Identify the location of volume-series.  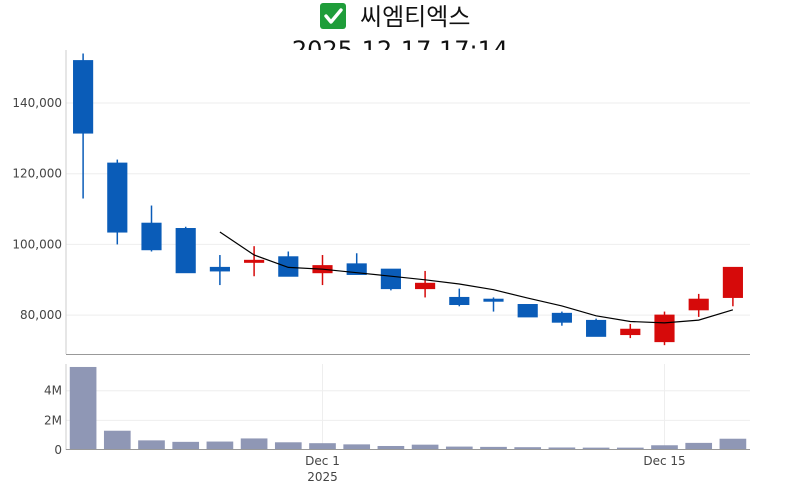
(408, 408).